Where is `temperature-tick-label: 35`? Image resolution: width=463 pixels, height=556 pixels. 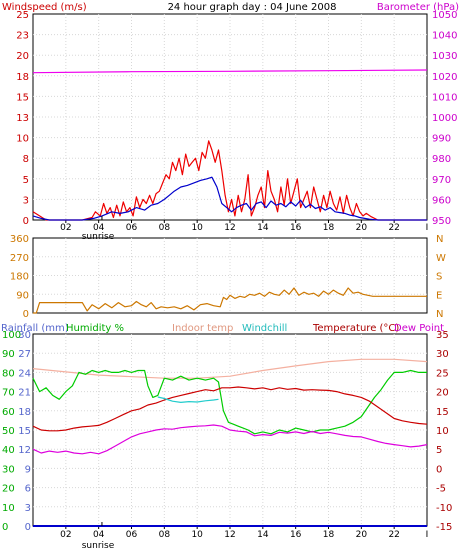 temperature-tick-label: 35 is located at coordinates (442, 335).